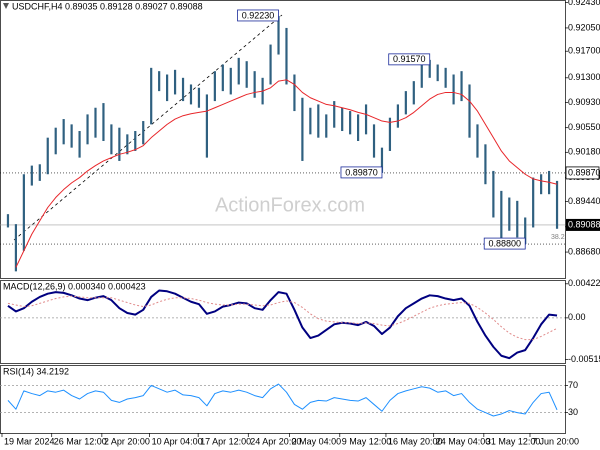 This screenshot has height=450, width=600. Describe the element at coordinates (584, 201) in the screenshot. I see `y-tick-label: 0.89440` at that location.